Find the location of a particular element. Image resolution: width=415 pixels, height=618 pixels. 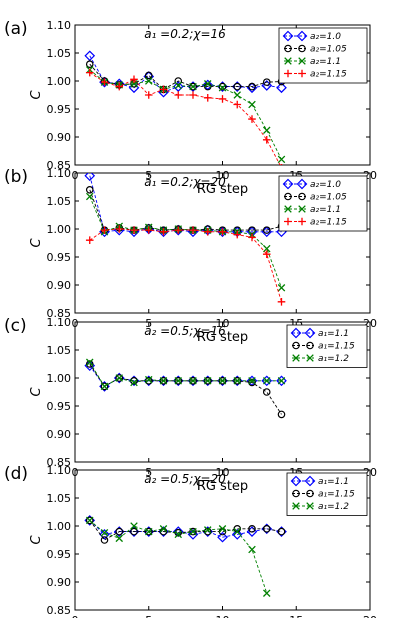

x-tick-label: 15 is located at coordinates (296, 616).